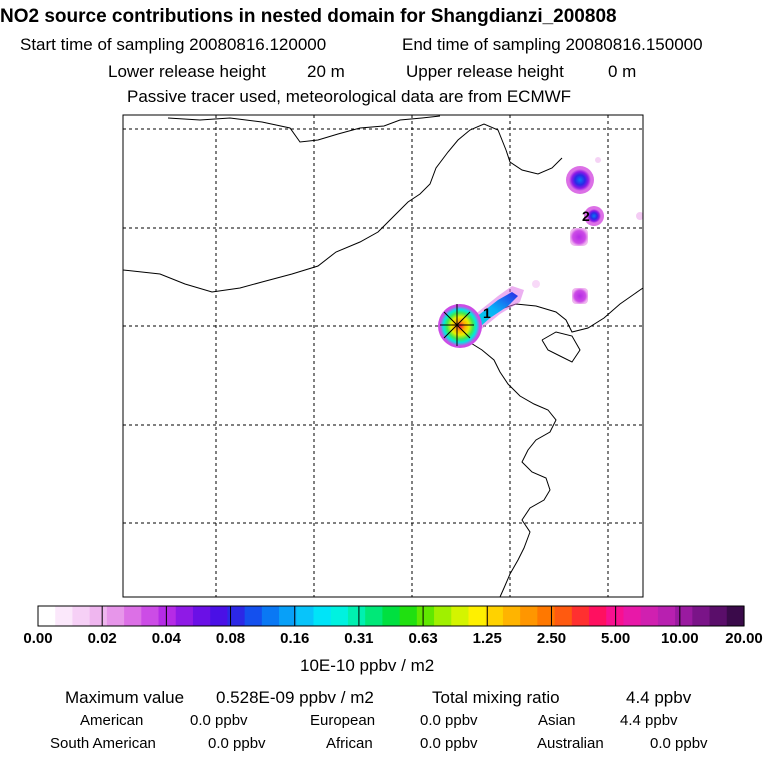  Describe the element at coordinates (343, 720) in the screenshot. I see `region-name: European` at that location.